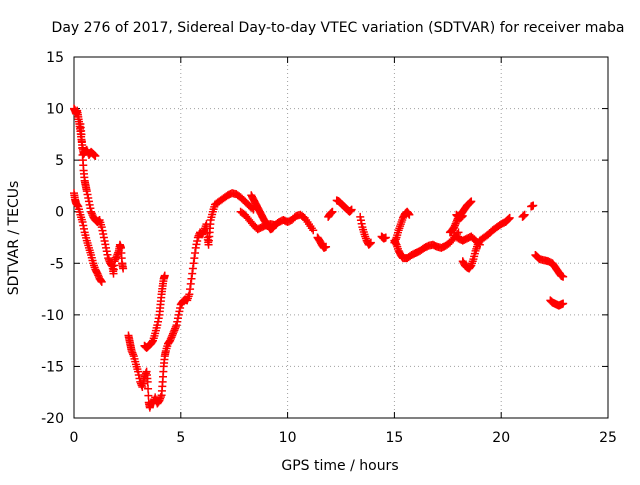  What do you see at coordinates (52, 316) in the screenshot?
I see `y-tick-label: -10` at bounding box center [52, 316].